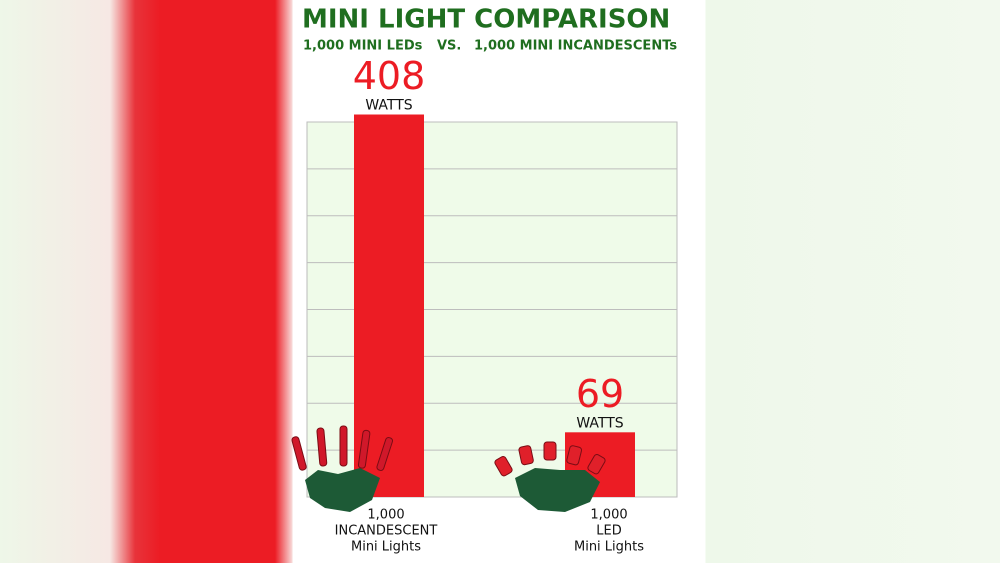 This screenshot has height=563, width=1000. I want to click on x-tick-label: LED, so click(608, 531).